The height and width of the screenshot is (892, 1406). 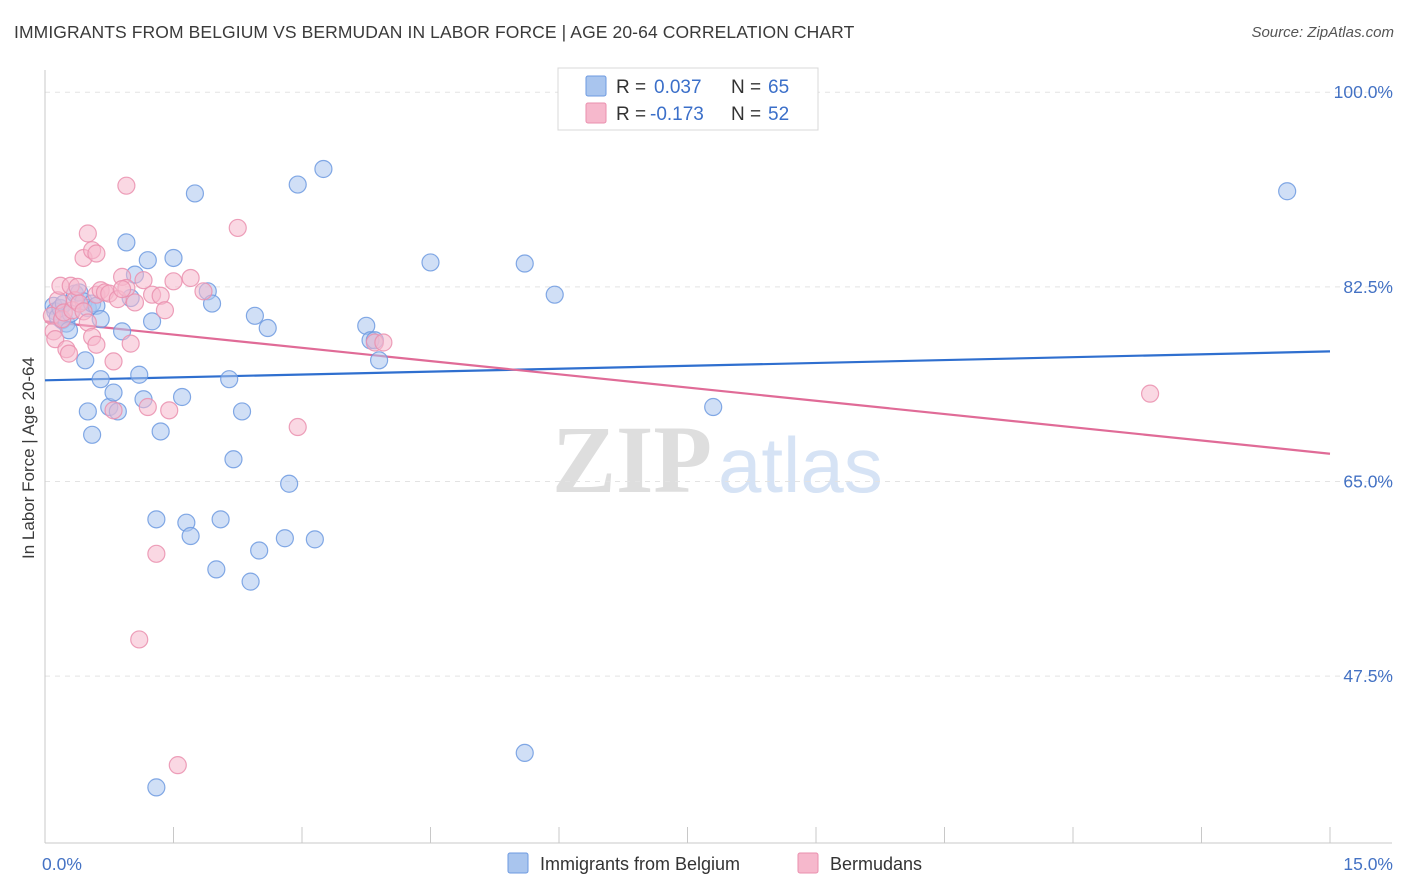 I want to click on legend-r-value-1: 0.037, so click(x=678, y=87).